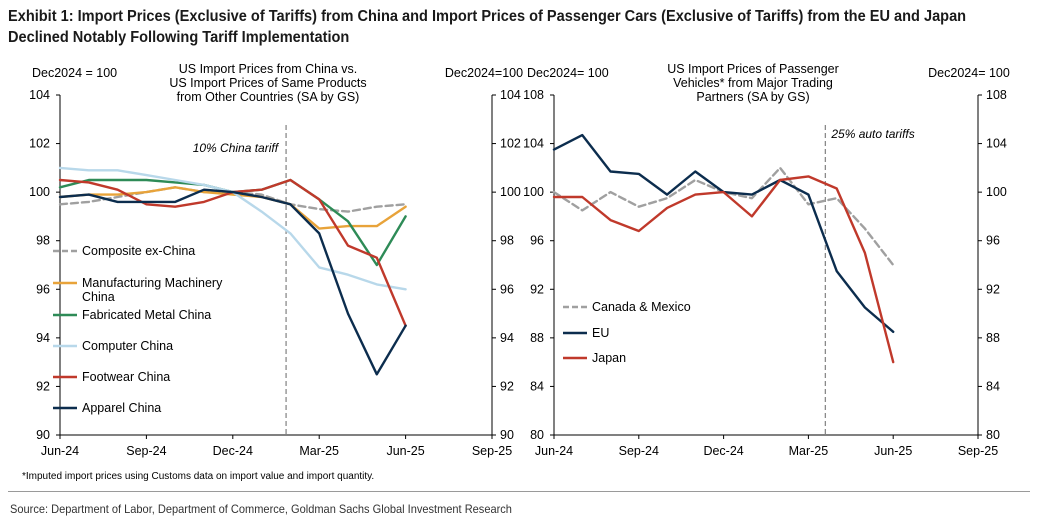  I want to click on y-tick-label-left: 98, so click(43, 241).